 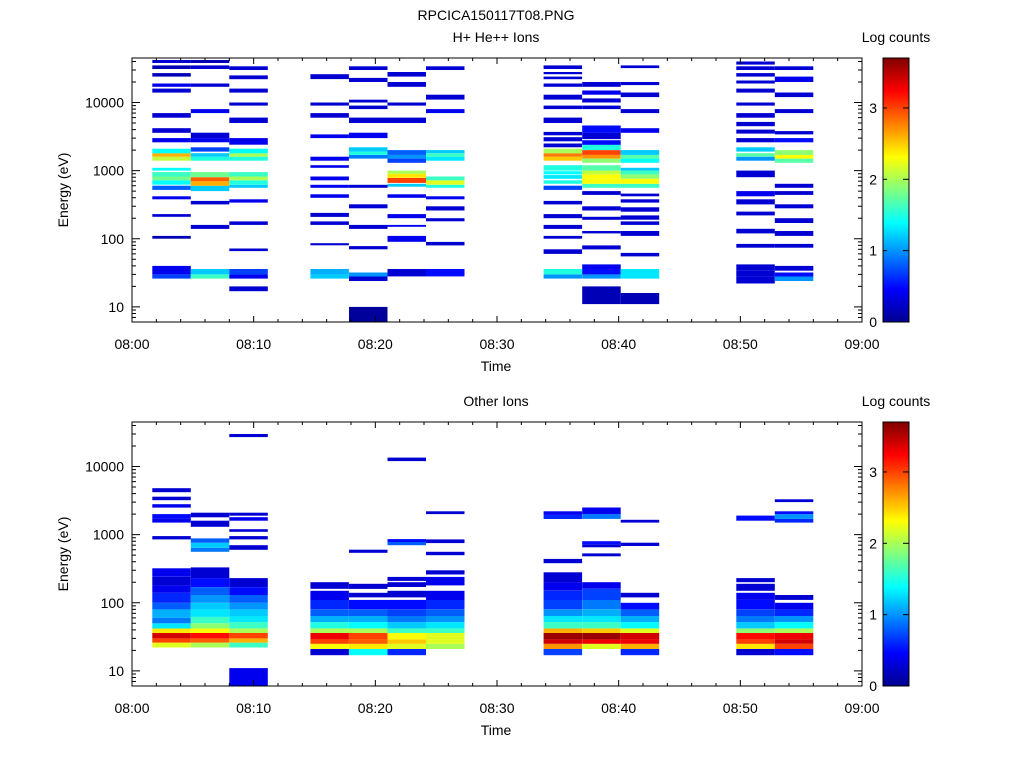 I want to click on panel-2-colorbar-ticks: 0 1 2 3, so click(x=889, y=579).